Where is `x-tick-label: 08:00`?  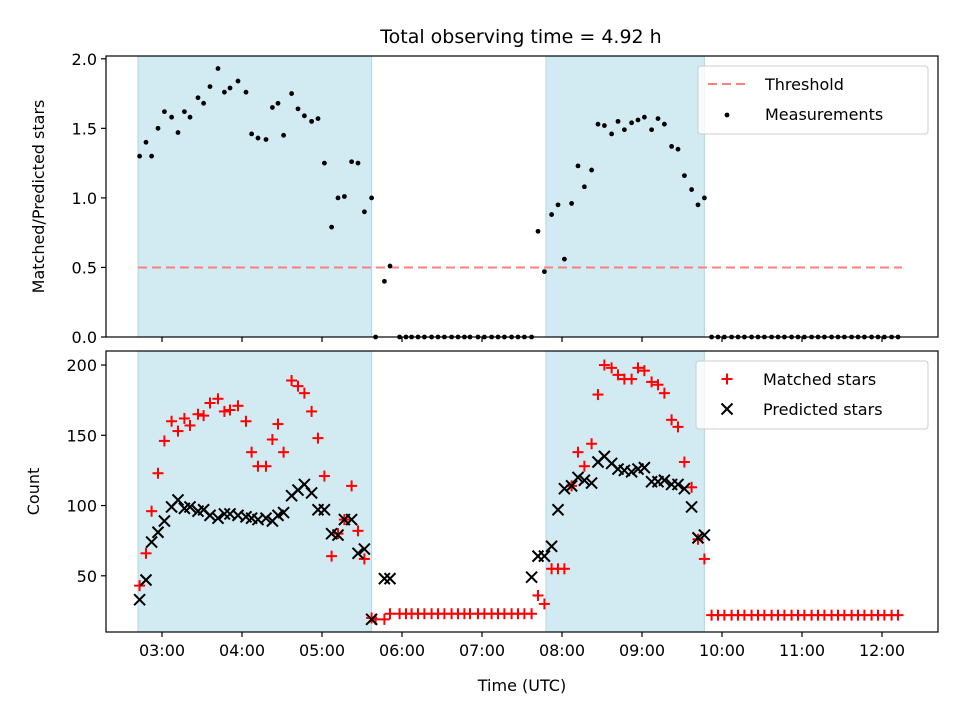
x-tick-label: 08:00 is located at coordinates (562, 650).